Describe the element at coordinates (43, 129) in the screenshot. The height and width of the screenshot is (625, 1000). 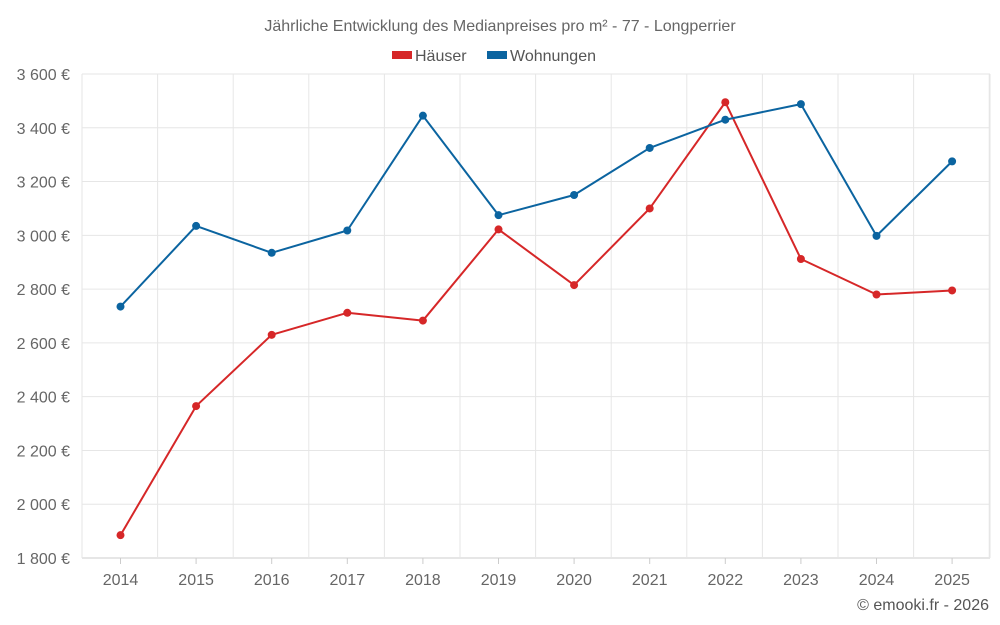
I see `y-tick-label: 3 400 €` at that location.